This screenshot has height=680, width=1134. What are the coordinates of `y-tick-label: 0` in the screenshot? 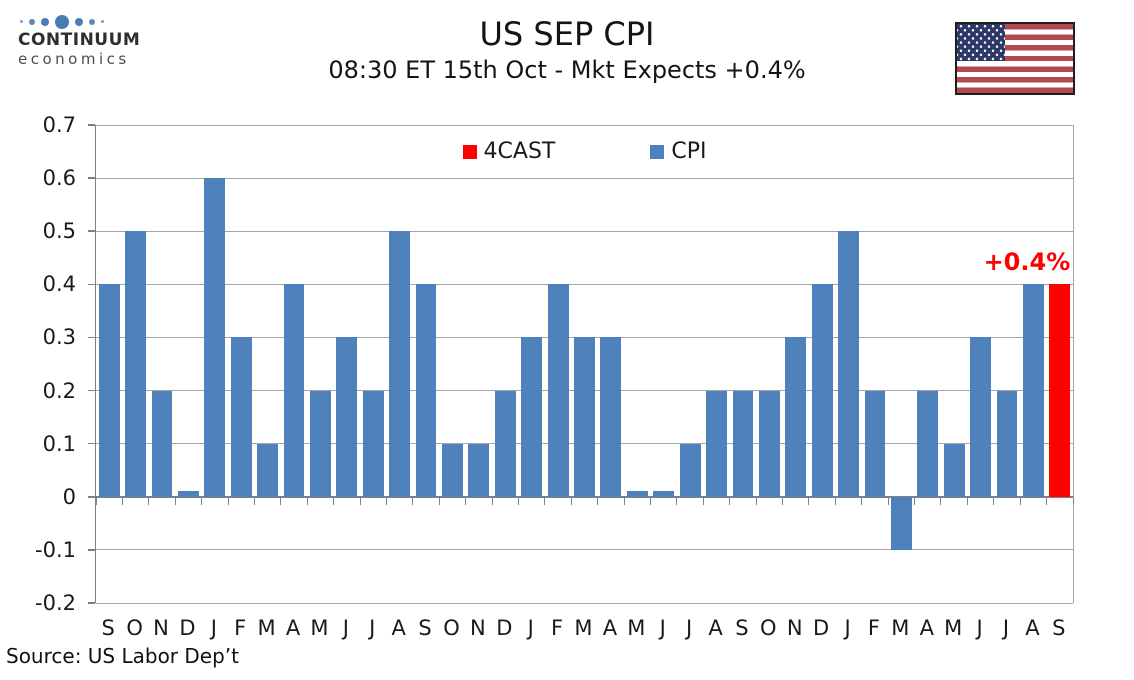 It's located at (69, 496).